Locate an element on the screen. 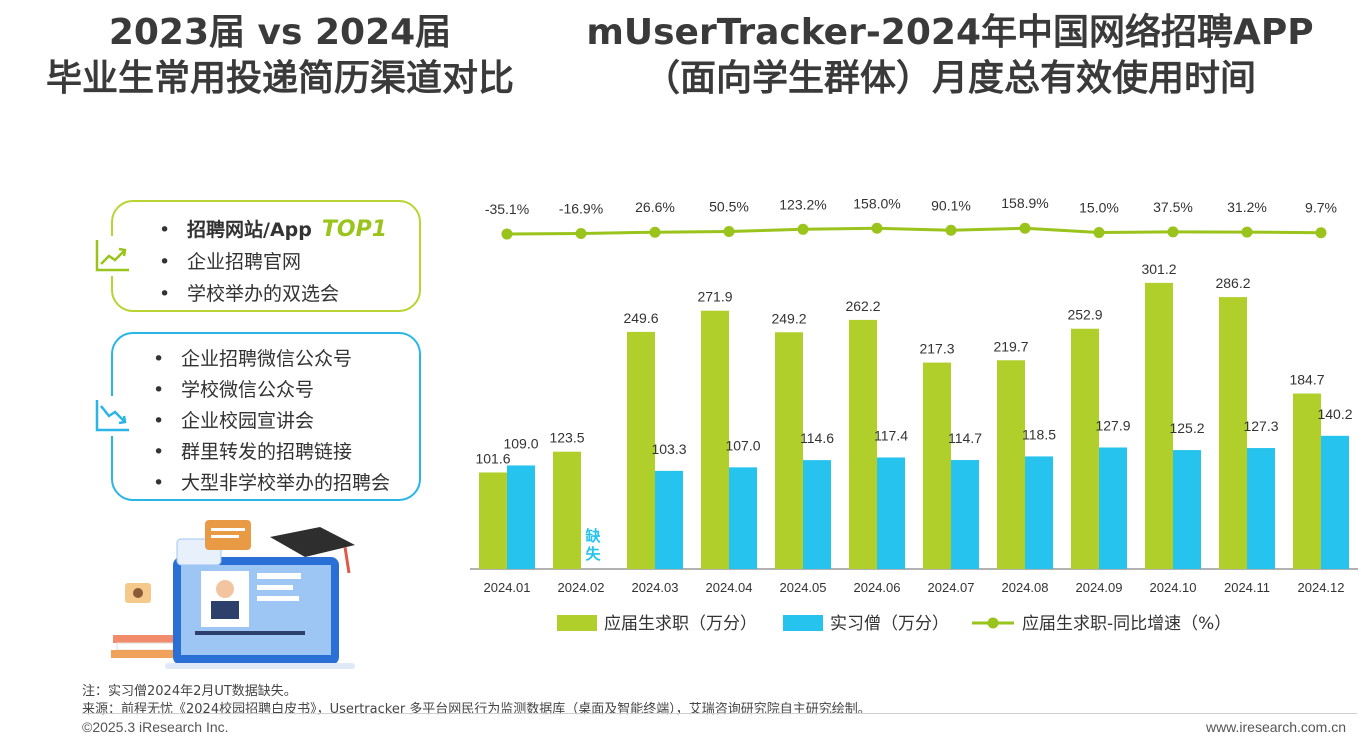  x-tick-label: 2024.07 is located at coordinates (951, 587).